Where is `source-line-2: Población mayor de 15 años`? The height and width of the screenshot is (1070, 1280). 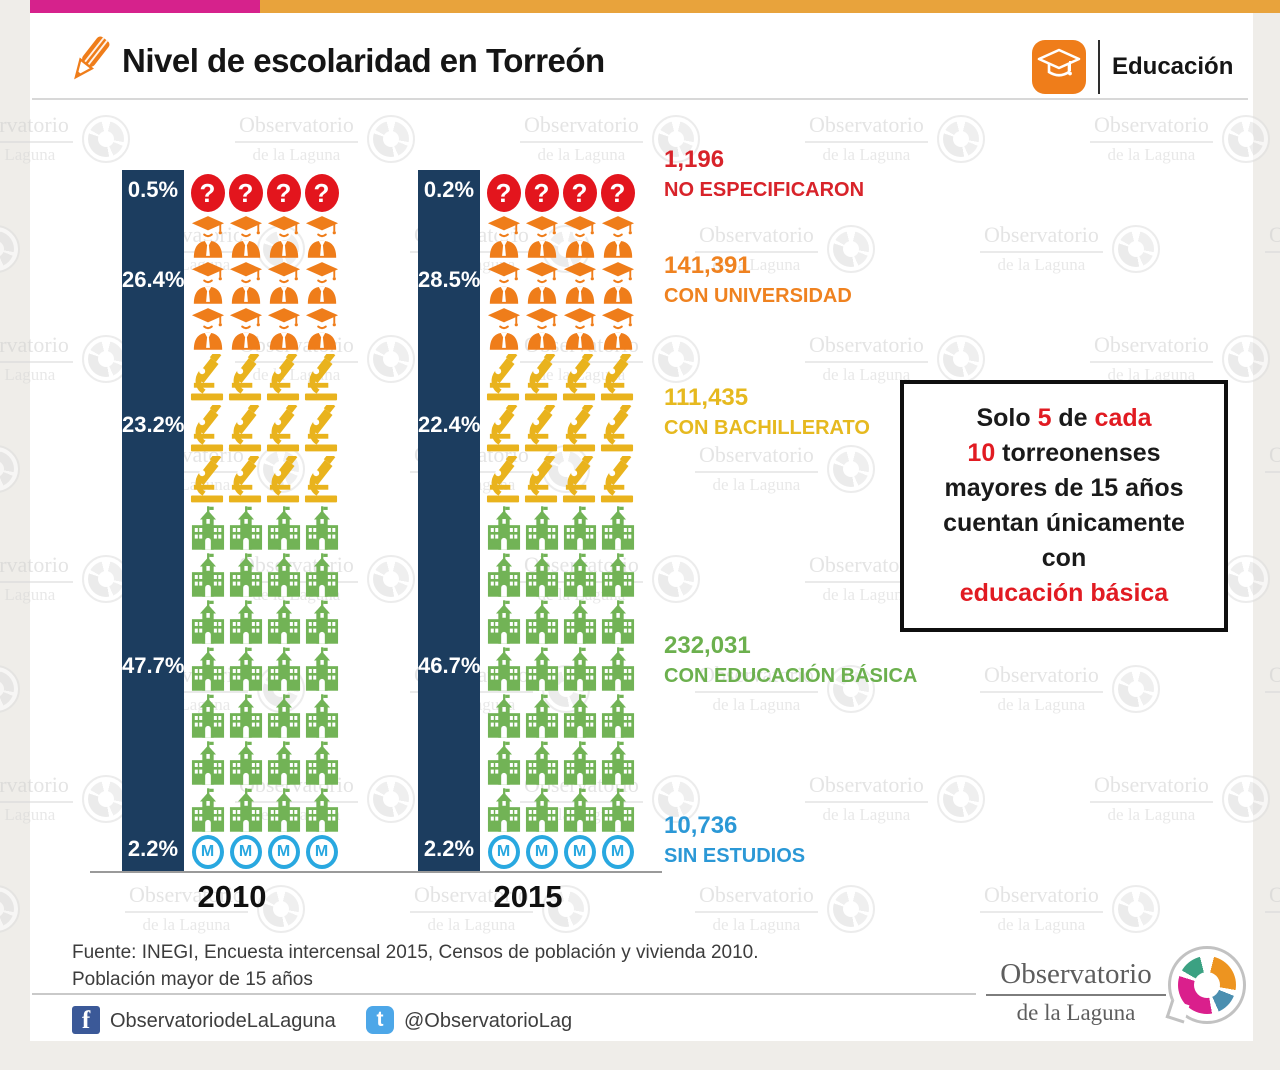
source-line-2: Población mayor de 15 años is located at coordinates (192, 979).